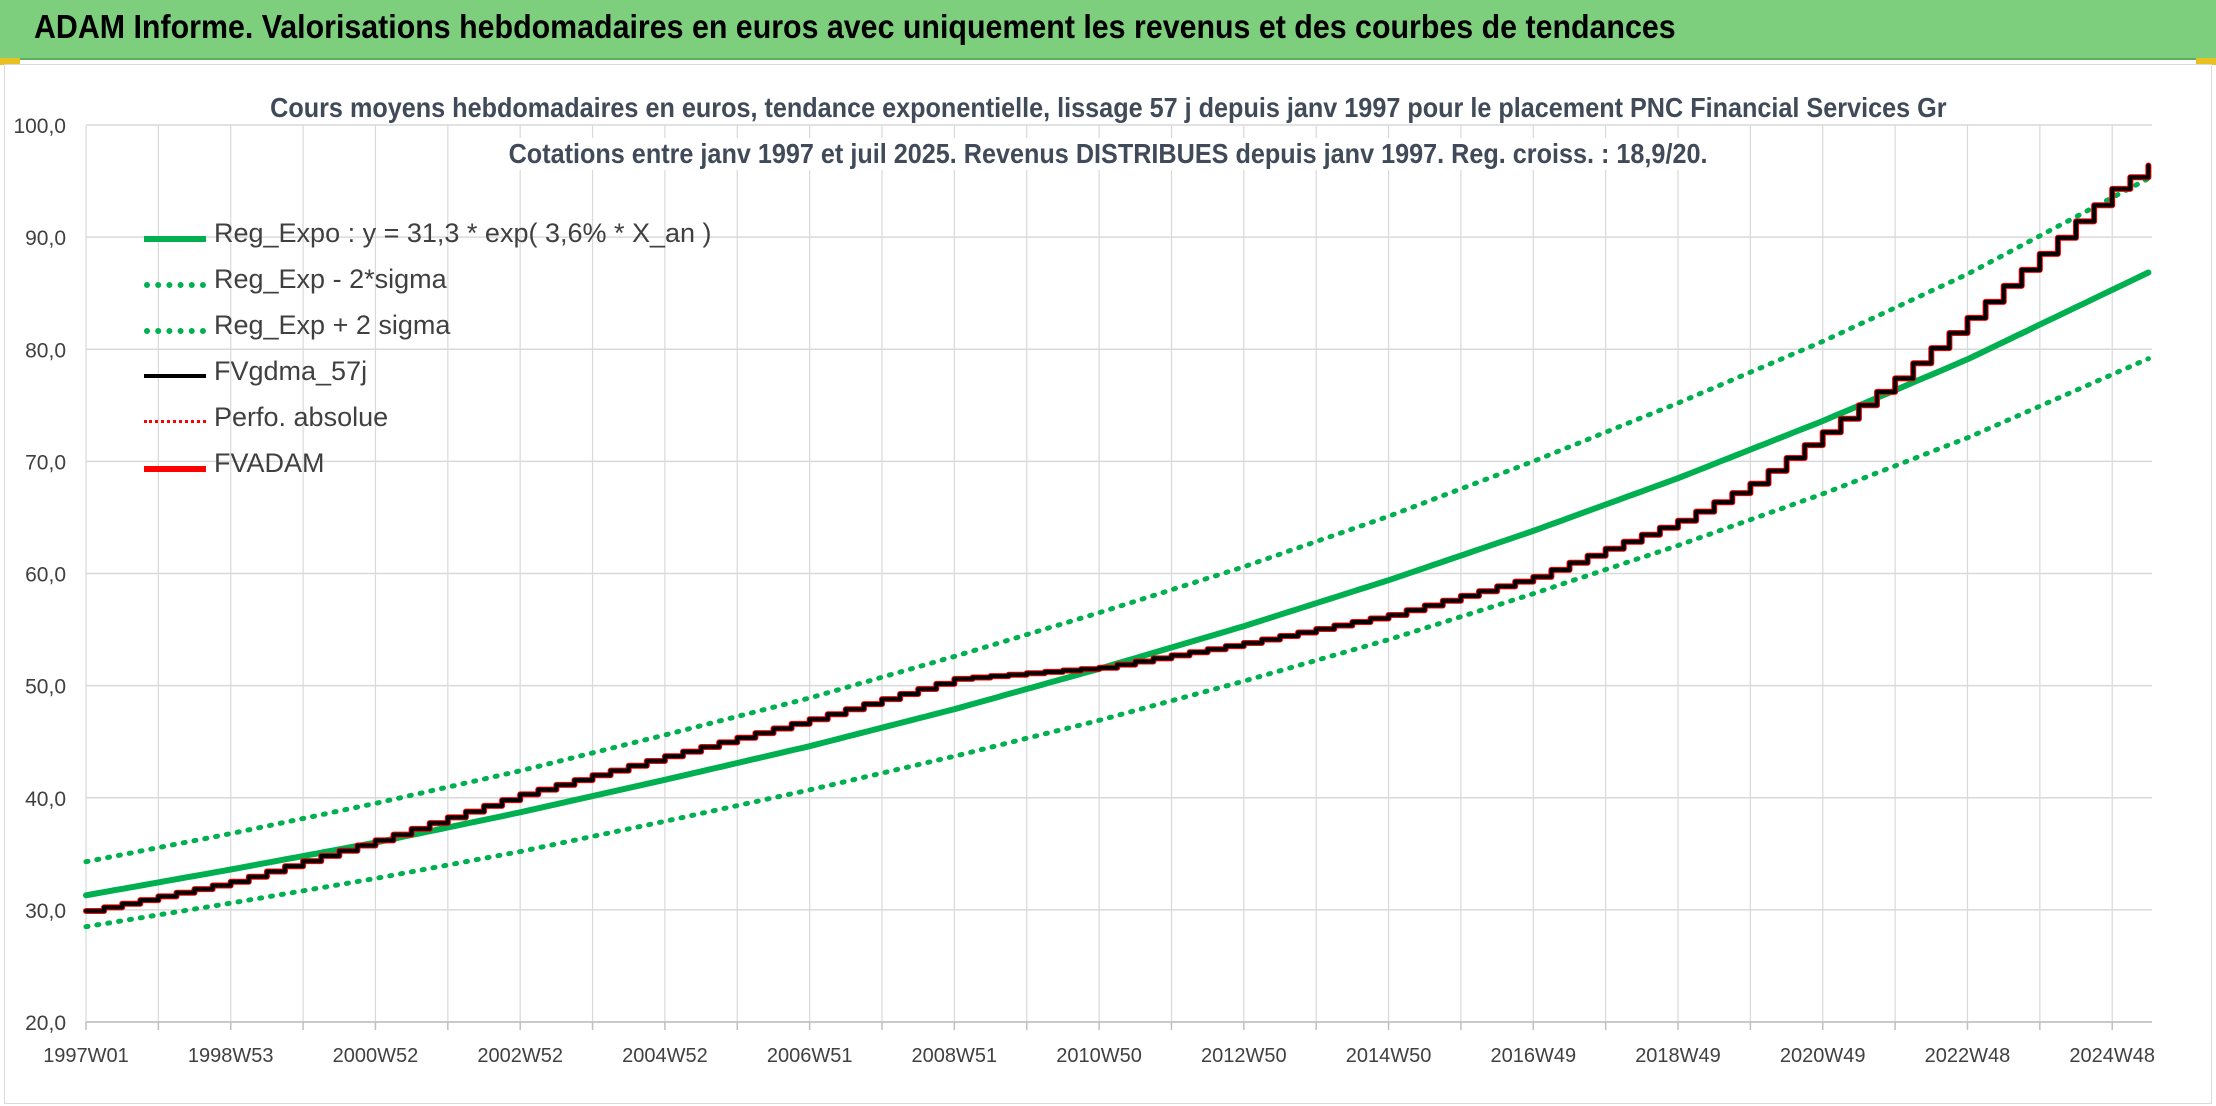 The width and height of the screenshot is (2216, 1106). I want to click on y-tick-label: 90,0, so click(45, 238).